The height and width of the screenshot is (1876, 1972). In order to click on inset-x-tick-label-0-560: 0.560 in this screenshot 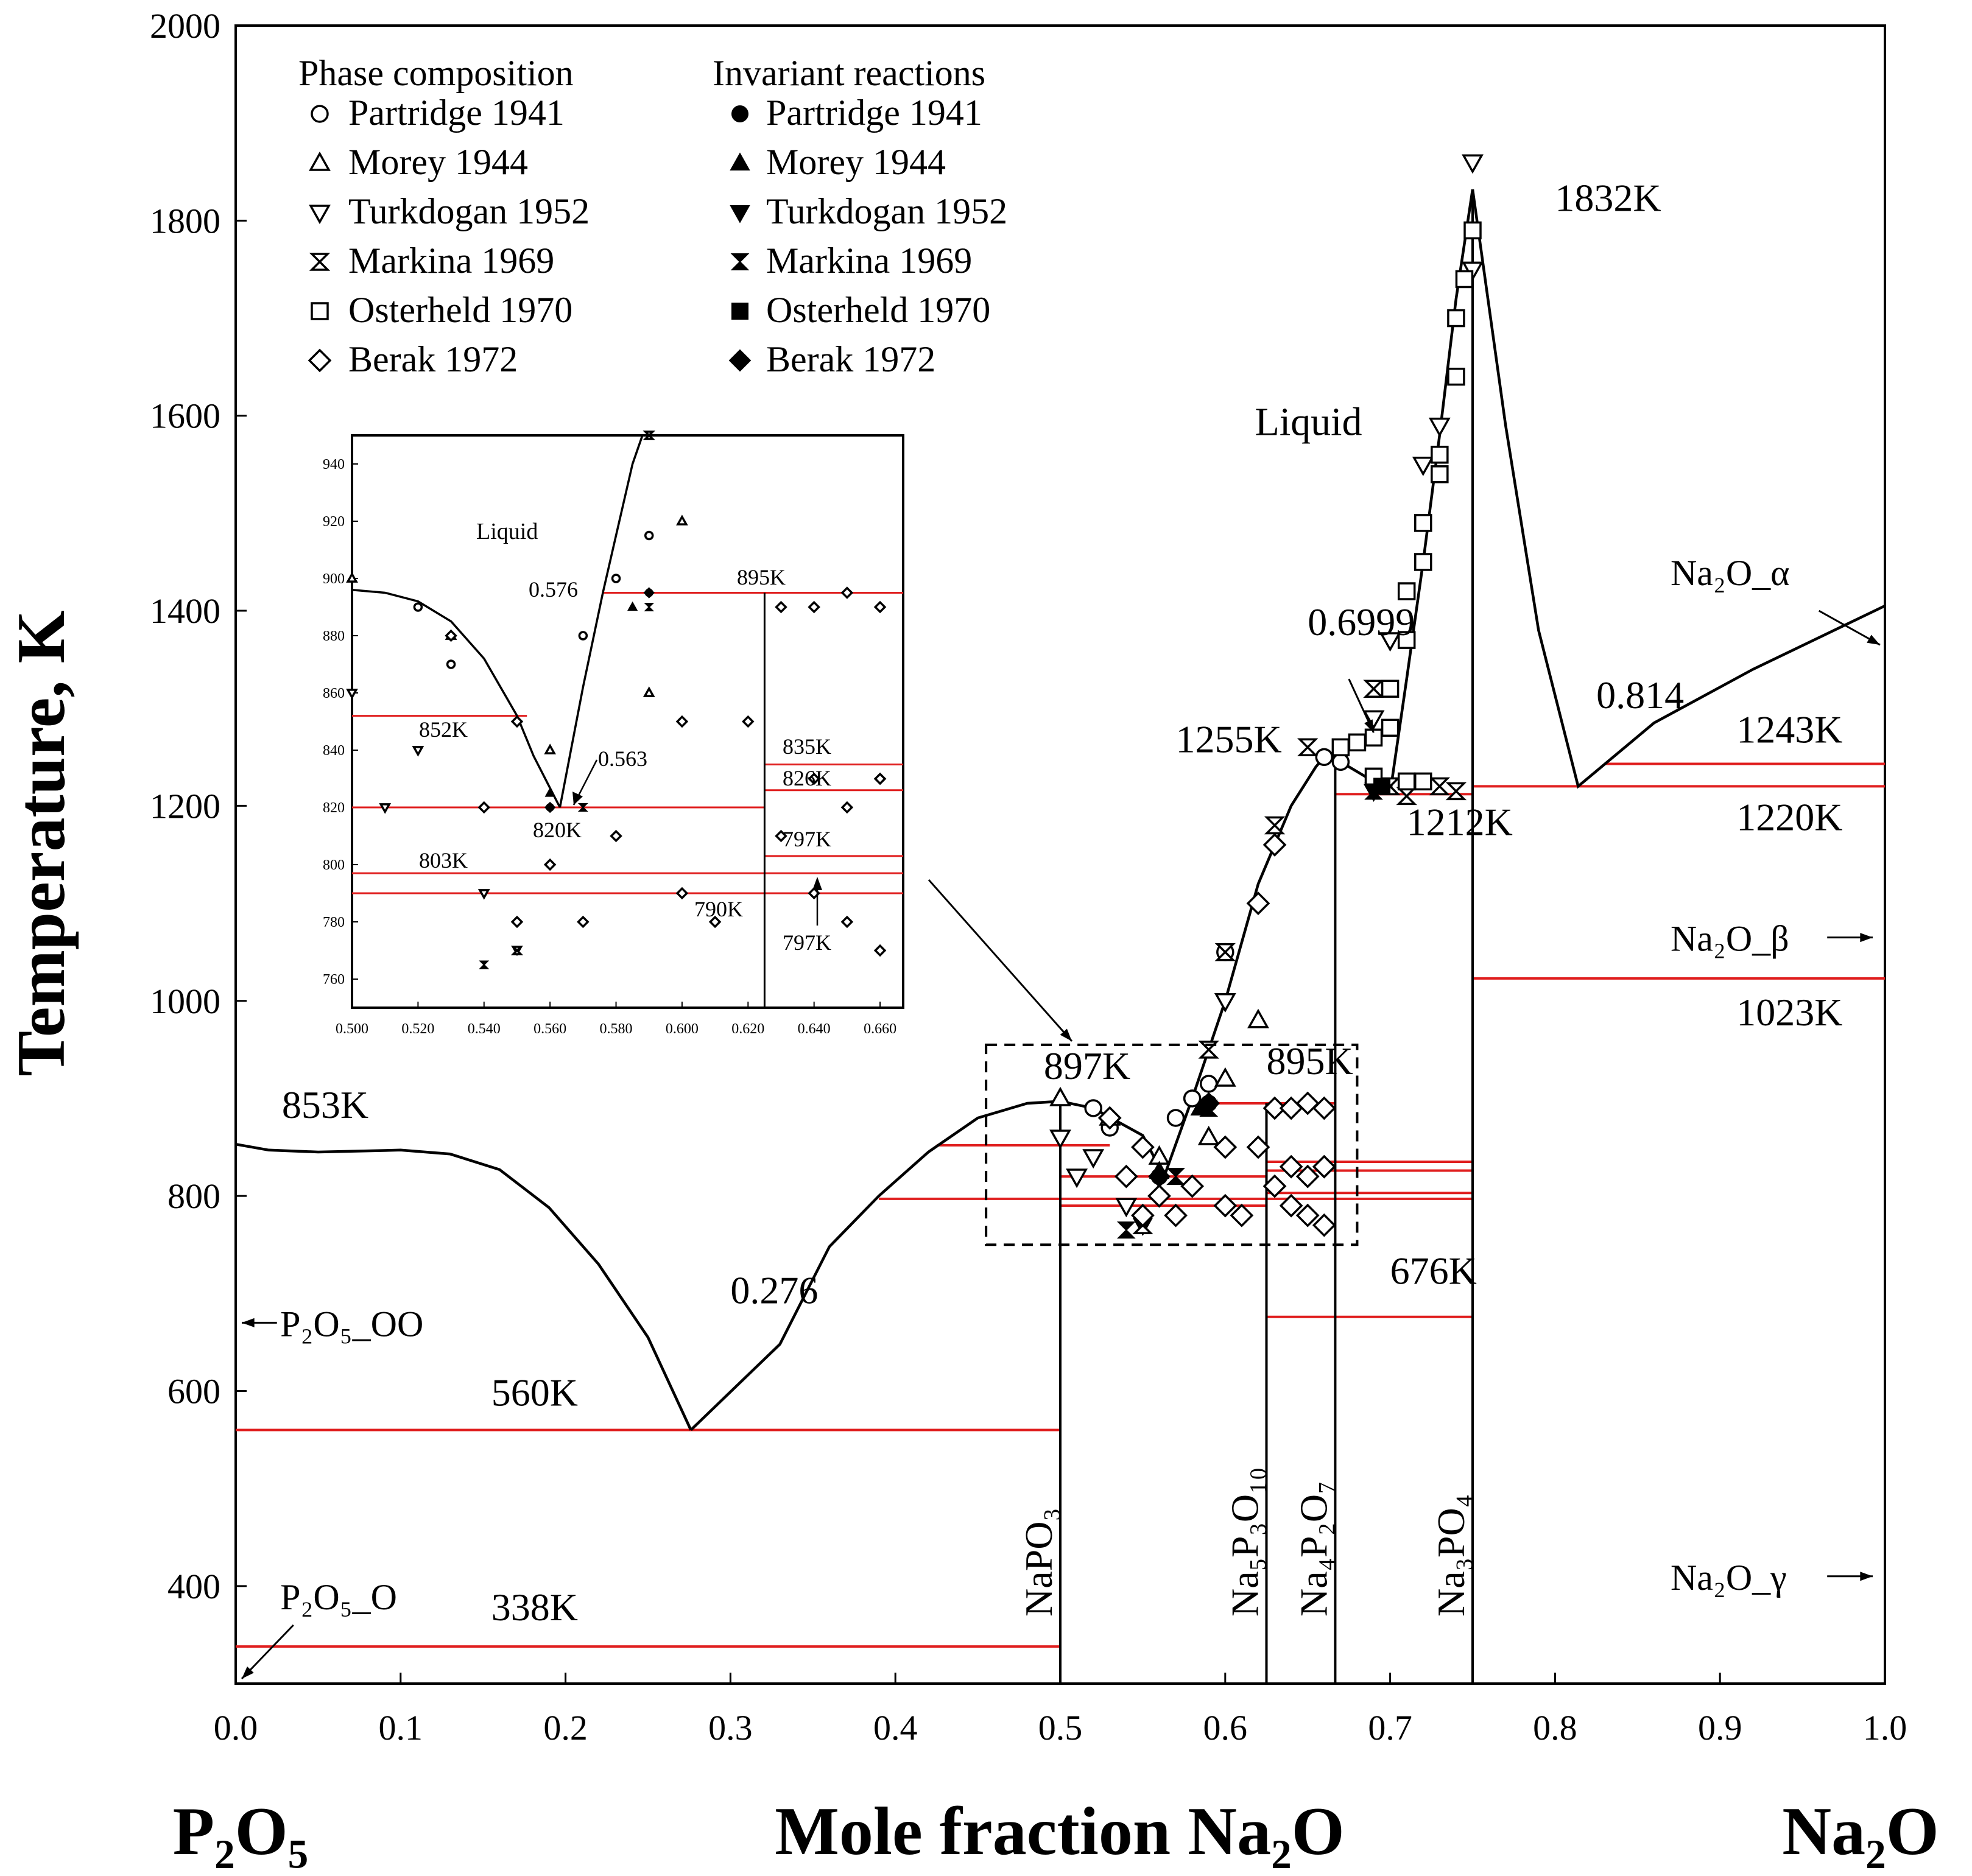, I will do `click(549, 1029)`.